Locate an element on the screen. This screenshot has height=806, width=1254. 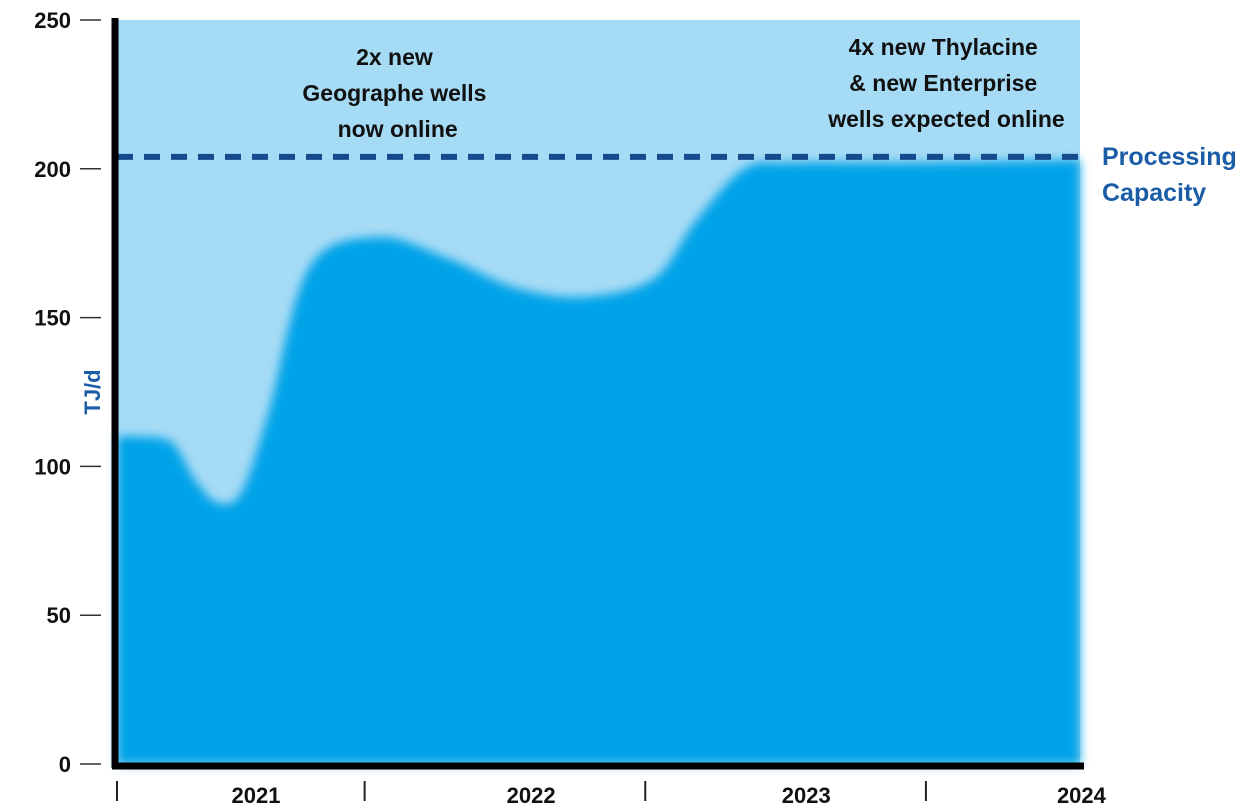
y-axis-ticks: 0 50 100 150 200 250 is located at coordinates (67, 392).